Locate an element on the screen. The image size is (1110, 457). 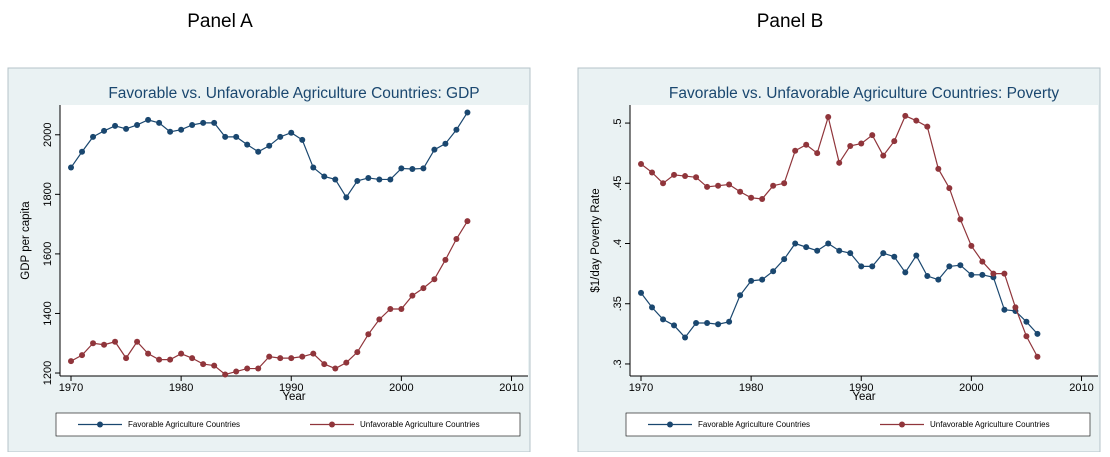
x-axis-label: Year is located at coordinates (293, 397).